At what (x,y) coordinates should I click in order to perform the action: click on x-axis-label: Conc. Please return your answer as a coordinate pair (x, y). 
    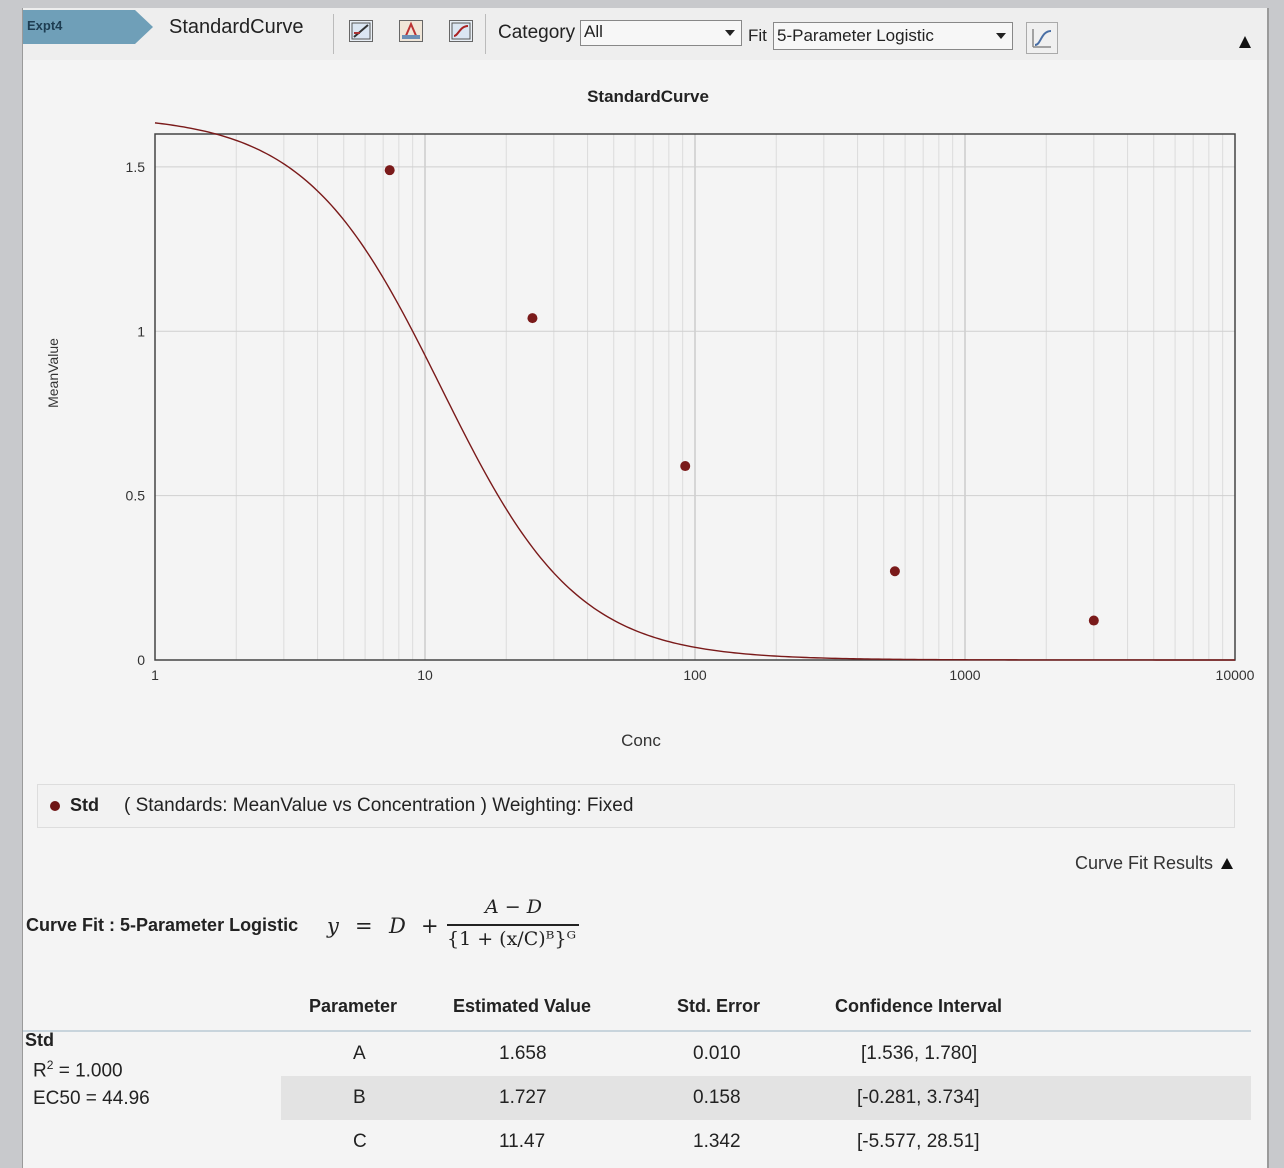
    Looking at the image, I should click on (641, 740).